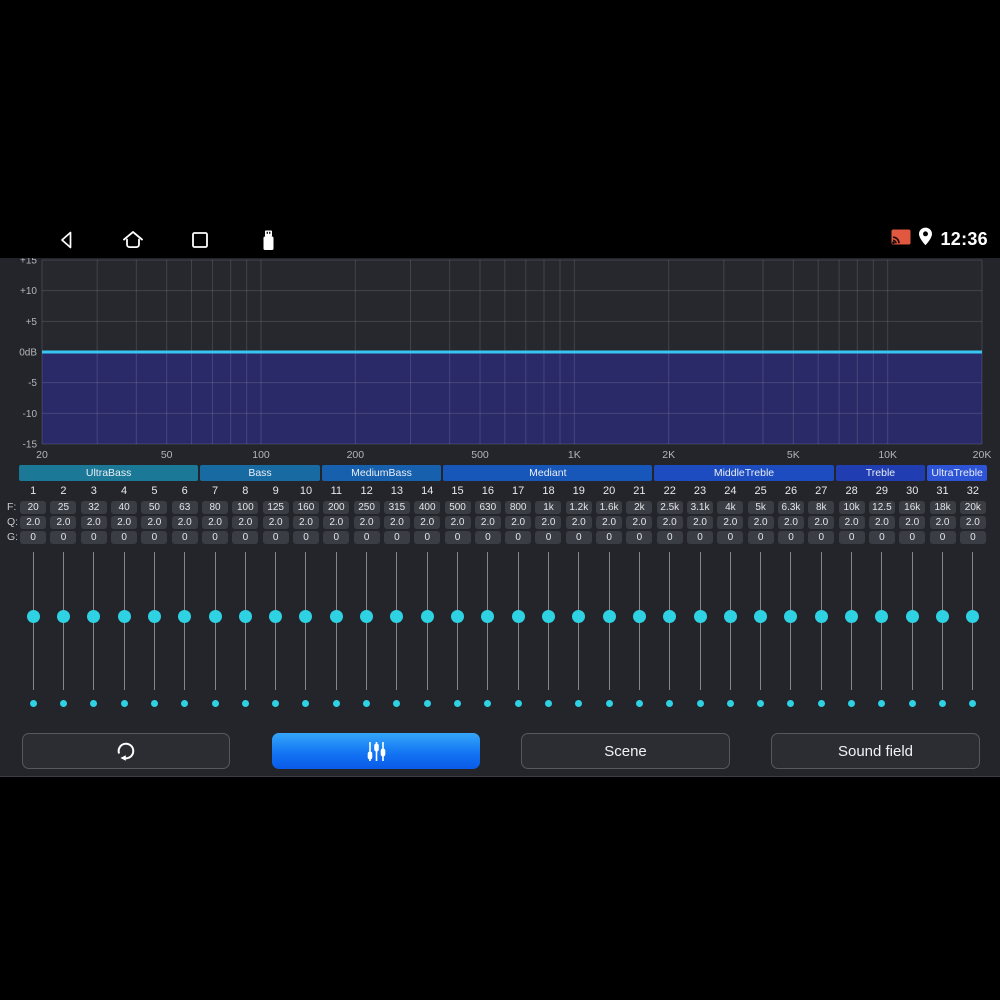 The width and height of the screenshot is (1000, 1000). Describe the element at coordinates (760, 507) in the screenshot. I see `band-25-frequency-value: 5k` at that location.